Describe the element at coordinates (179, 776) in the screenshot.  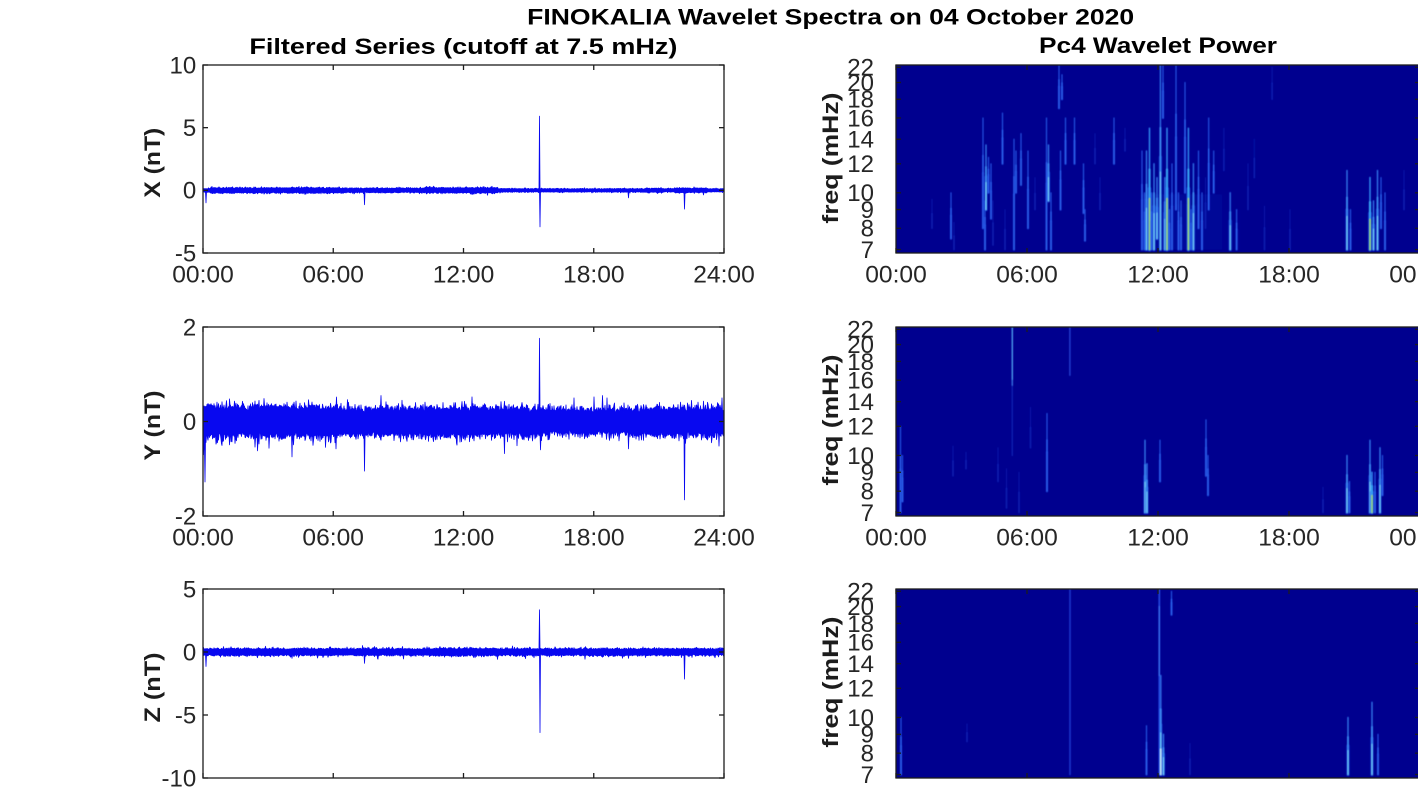
I see `svg-text: -10` at that location.